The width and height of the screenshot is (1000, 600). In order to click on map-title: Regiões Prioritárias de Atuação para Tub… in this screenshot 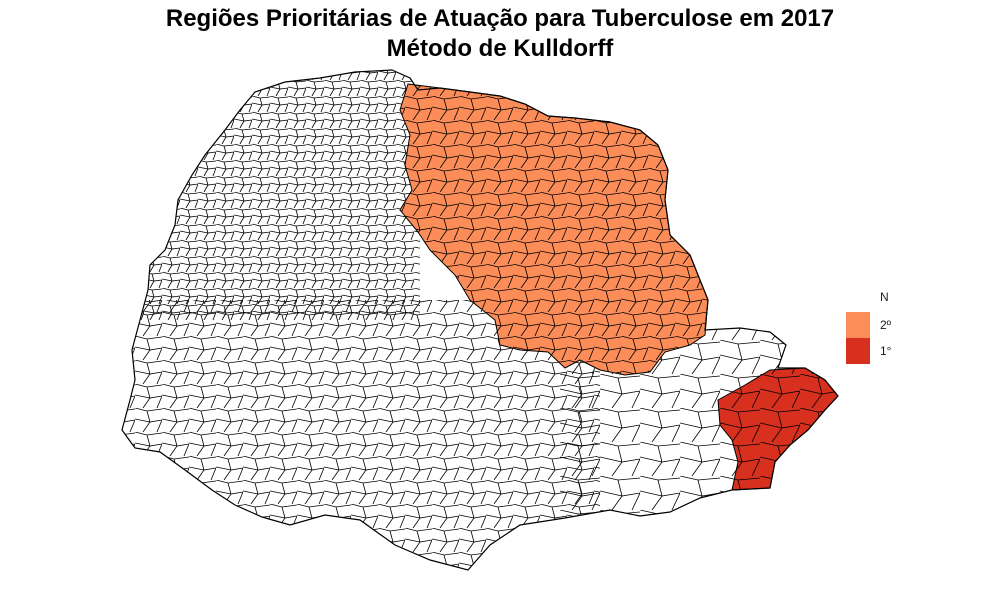, I will do `click(500, 34)`.